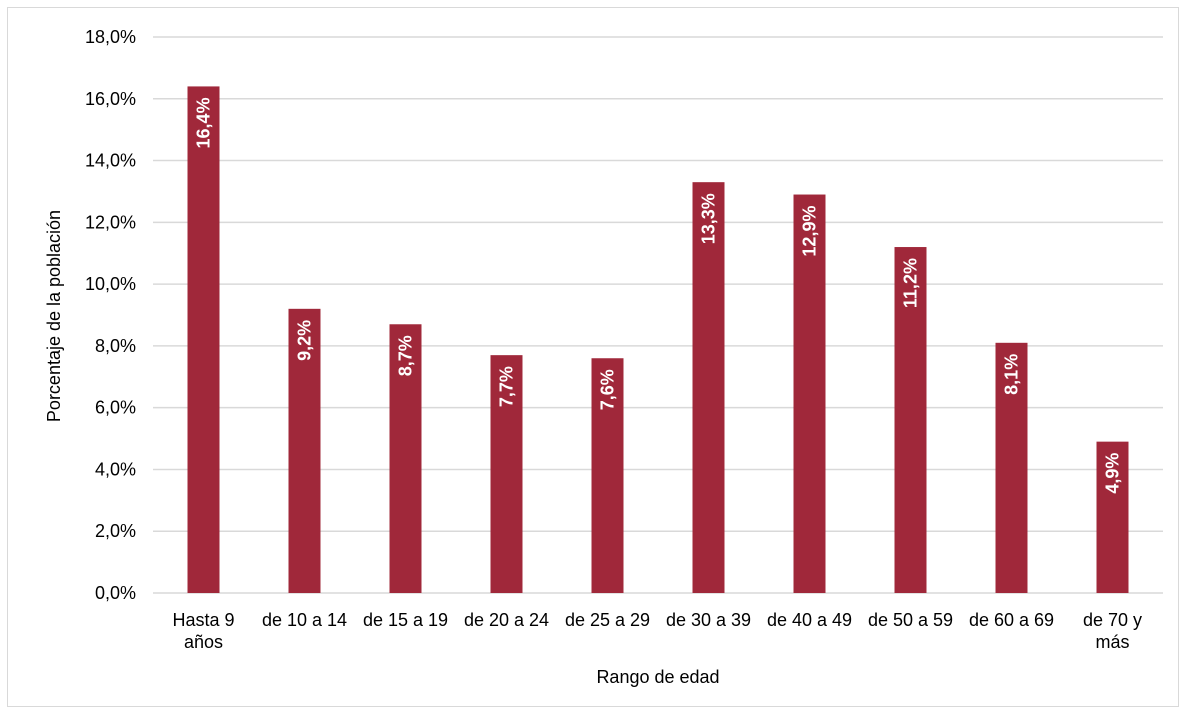  I want to click on x-tick-label: de 30 a 39, so click(708, 620).